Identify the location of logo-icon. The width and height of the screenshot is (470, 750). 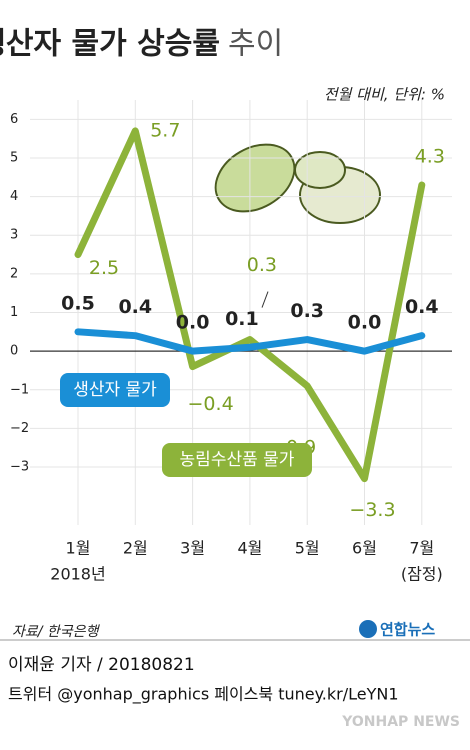
(368, 629).